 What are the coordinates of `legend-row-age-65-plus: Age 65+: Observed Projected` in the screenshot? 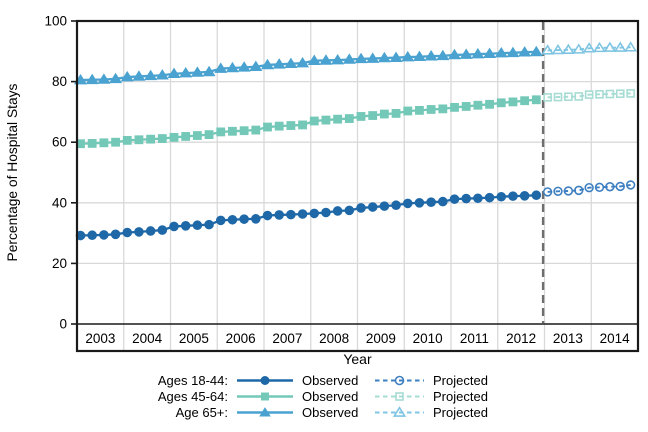 It's located at (321, 412).